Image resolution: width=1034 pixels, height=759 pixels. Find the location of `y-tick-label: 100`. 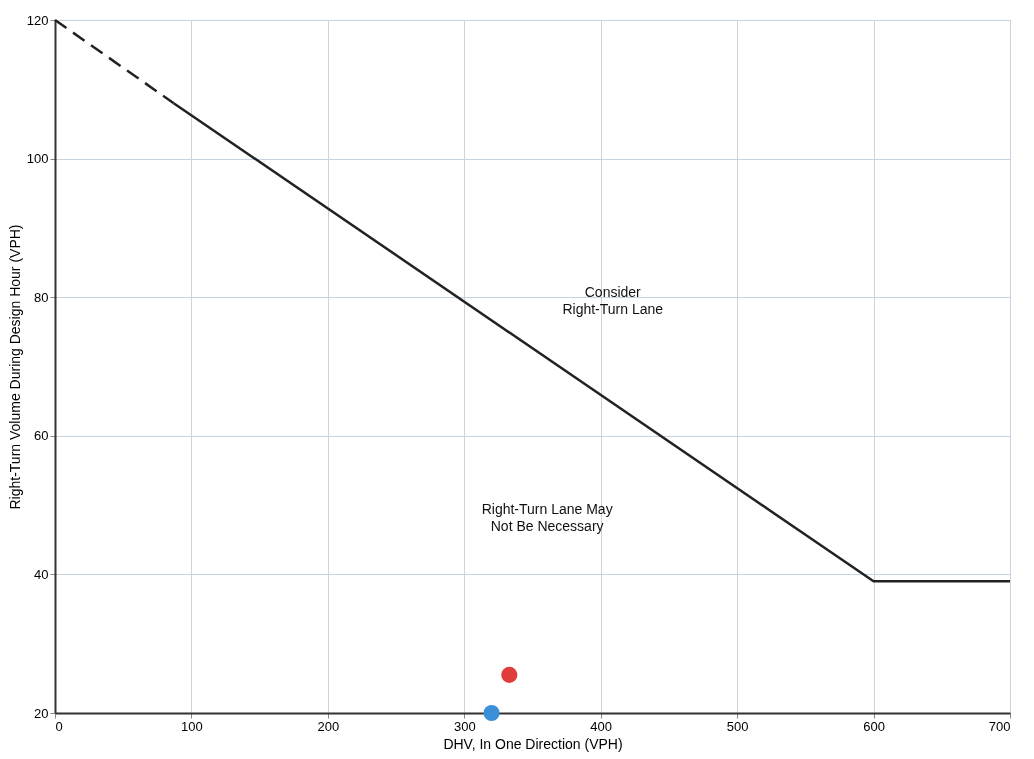

y-tick-label: 100 is located at coordinates (37, 159).